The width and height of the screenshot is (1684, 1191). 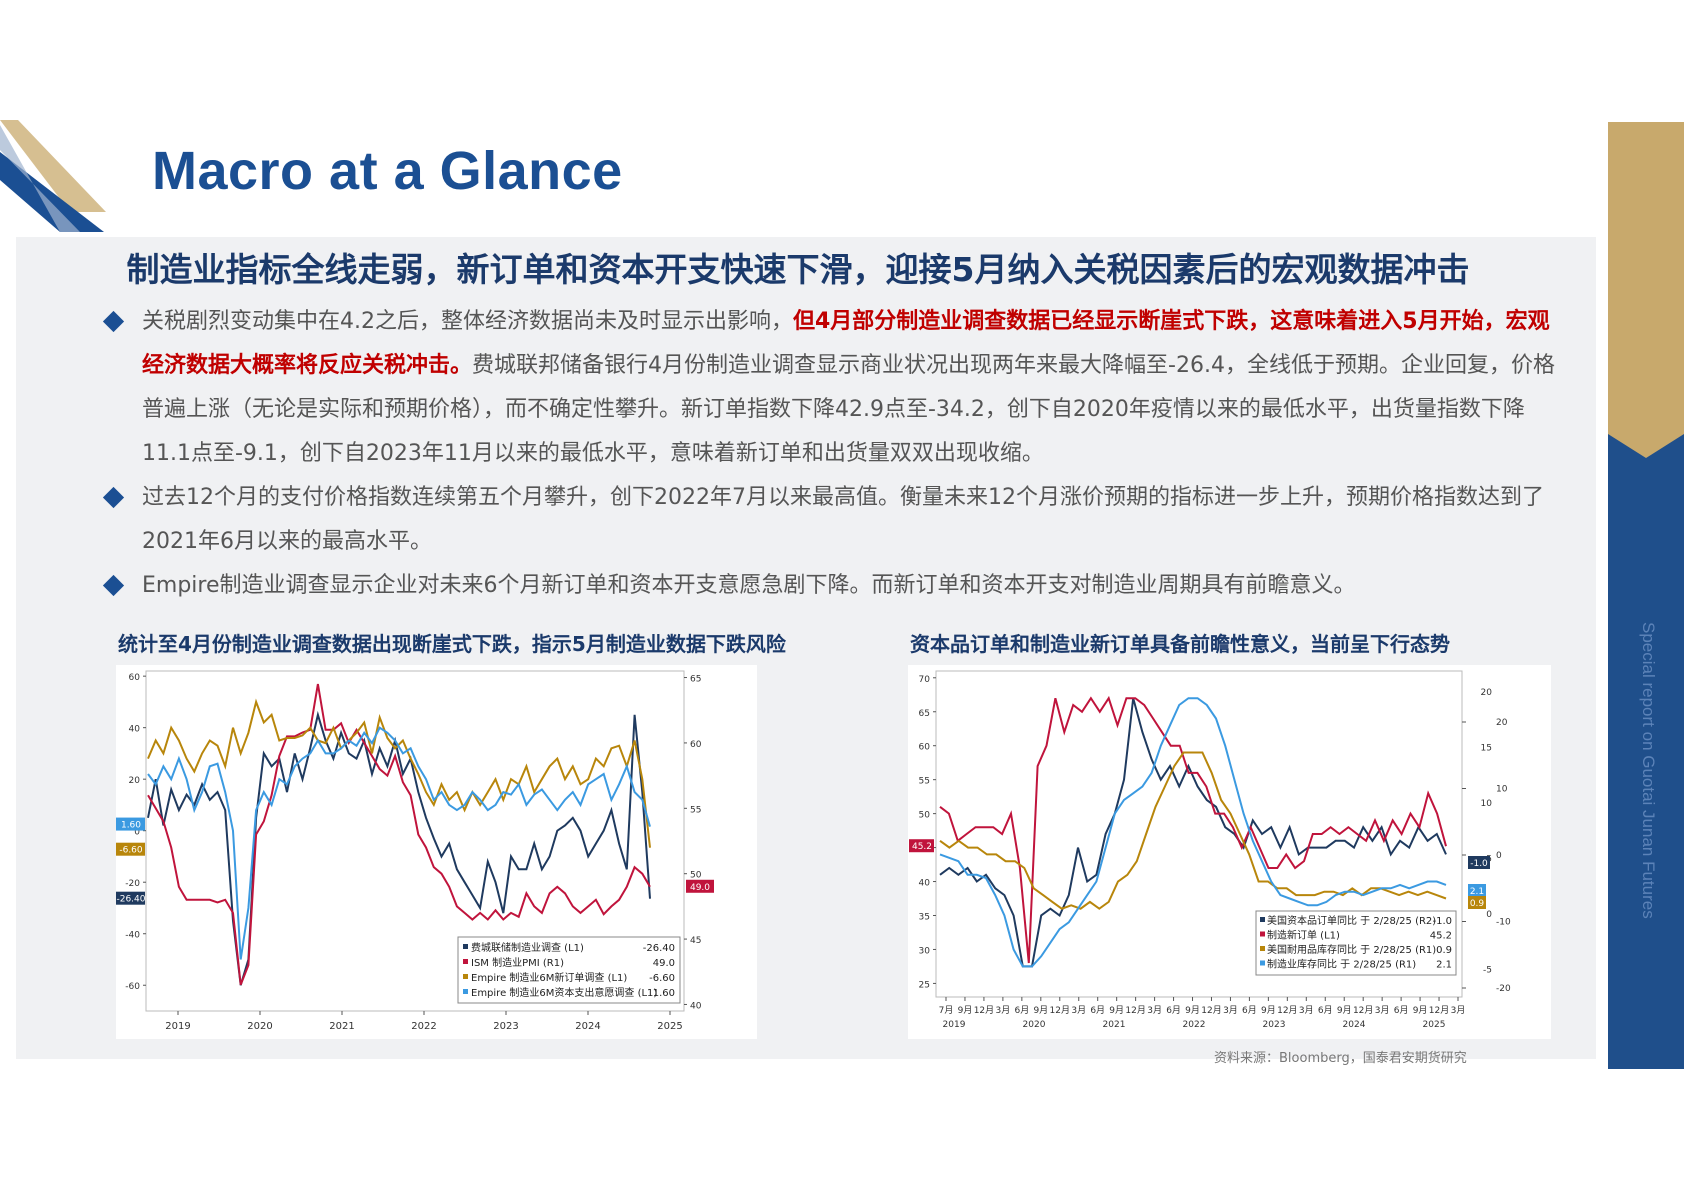 What do you see at coordinates (1503, 989) in the screenshot?
I see `y3-tick-label: -20` at bounding box center [1503, 989].